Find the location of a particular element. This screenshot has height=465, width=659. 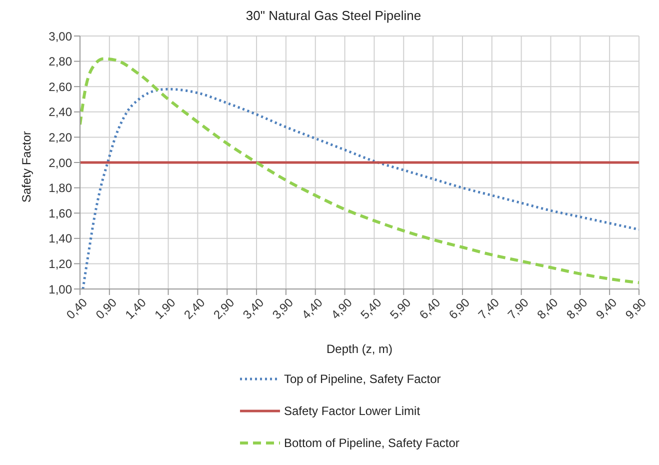

y-tick-label: 2,00 is located at coordinates (60, 163).